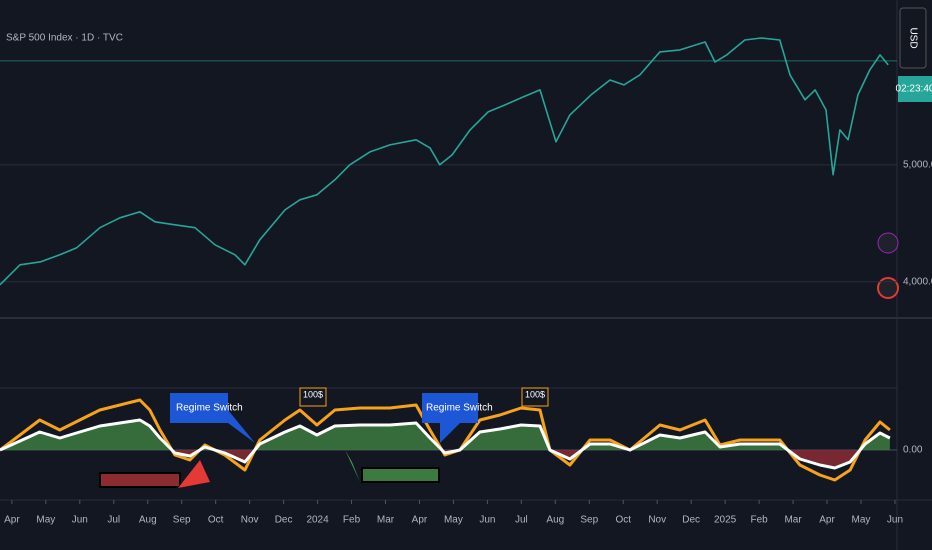 This screenshot has height=550, width=932. I want to click on currency: USD, so click(912, 37).